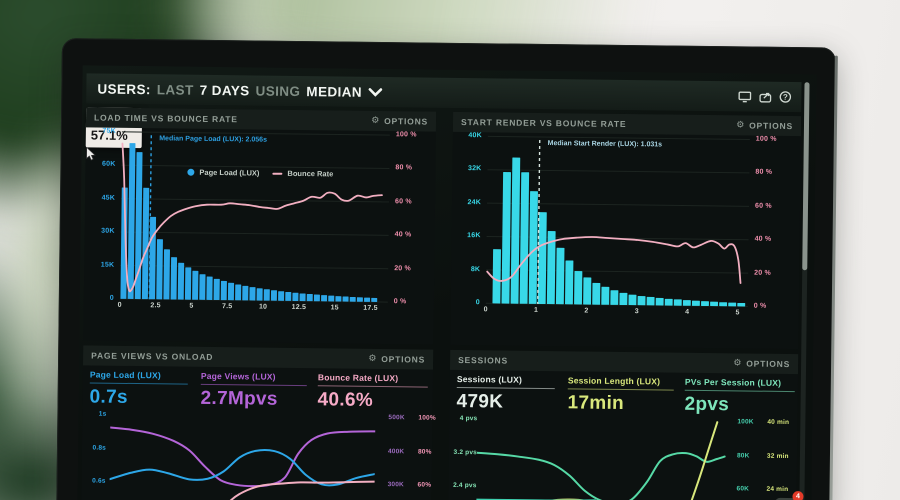 This screenshot has width=900, height=500. Describe the element at coordinates (124, 89) in the screenshot. I see `users-label: USERS:` at that location.